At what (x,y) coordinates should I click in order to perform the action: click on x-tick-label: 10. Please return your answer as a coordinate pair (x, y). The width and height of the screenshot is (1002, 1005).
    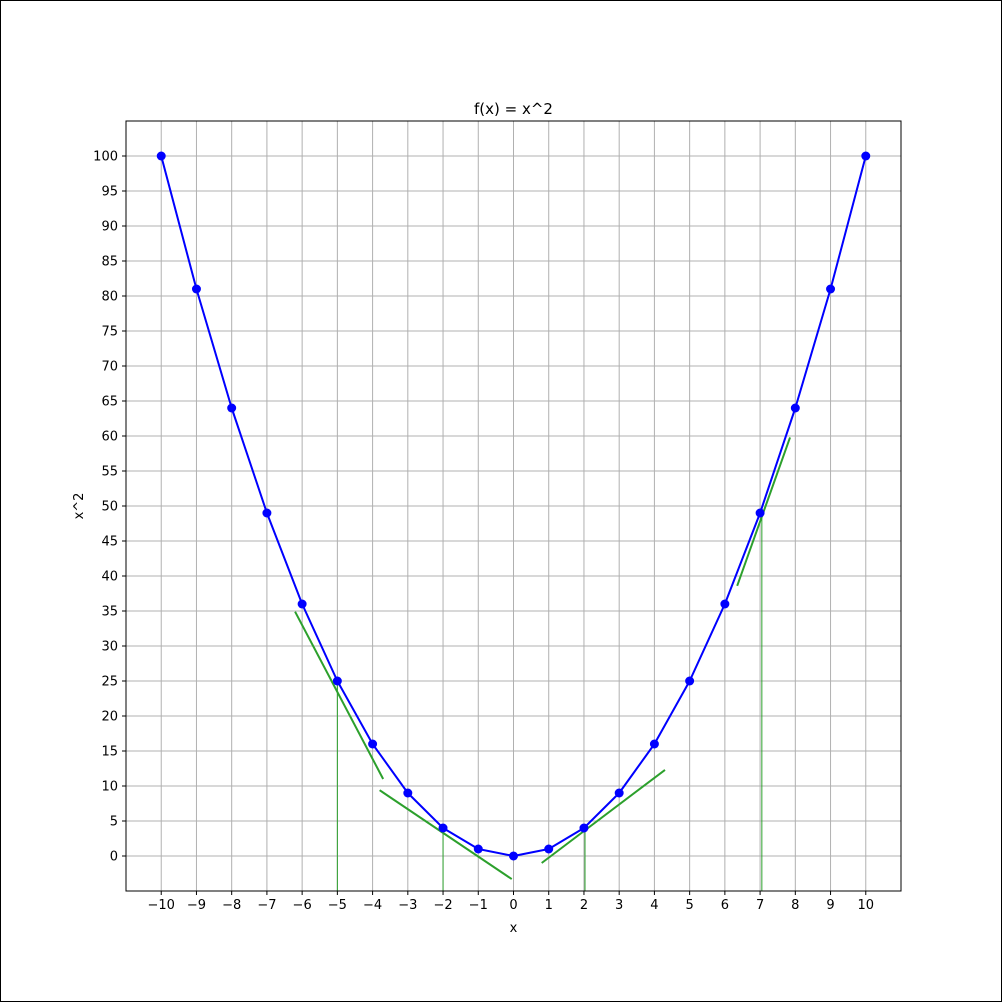
    Looking at the image, I should click on (865, 905).